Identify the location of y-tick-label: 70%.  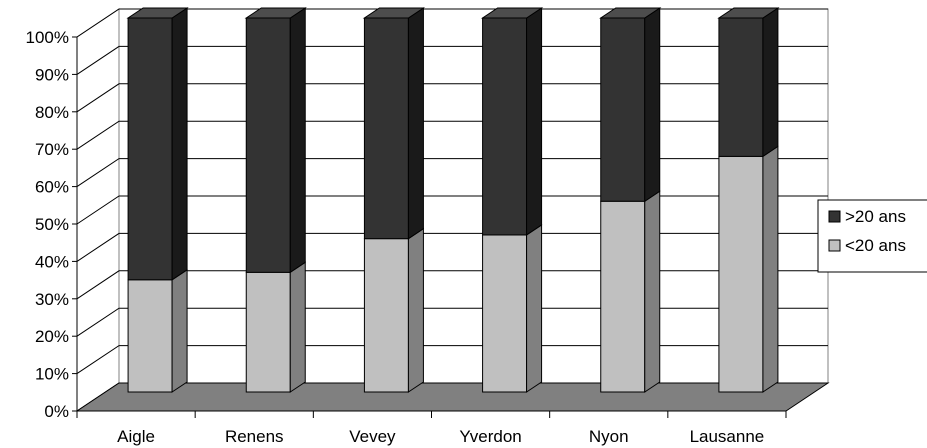
(52, 149).